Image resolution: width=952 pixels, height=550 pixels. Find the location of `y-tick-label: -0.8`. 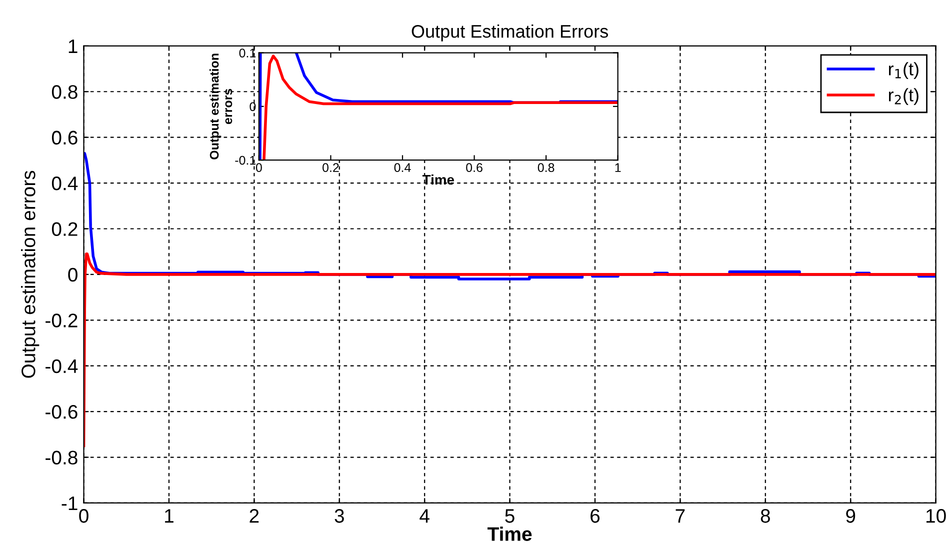

y-tick-label: -0.8 is located at coordinates (62, 457).